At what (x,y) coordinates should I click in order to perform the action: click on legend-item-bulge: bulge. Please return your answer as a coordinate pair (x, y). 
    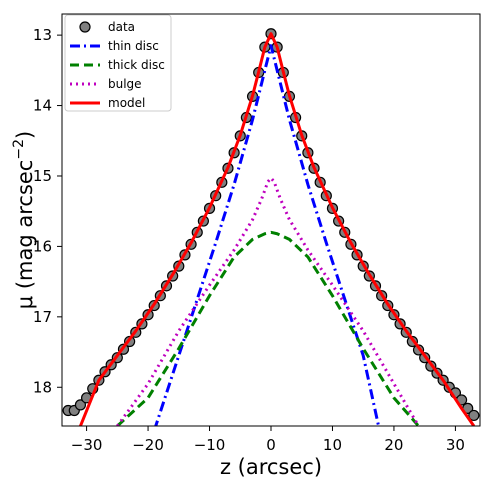
    Looking at the image, I should click on (106, 84).